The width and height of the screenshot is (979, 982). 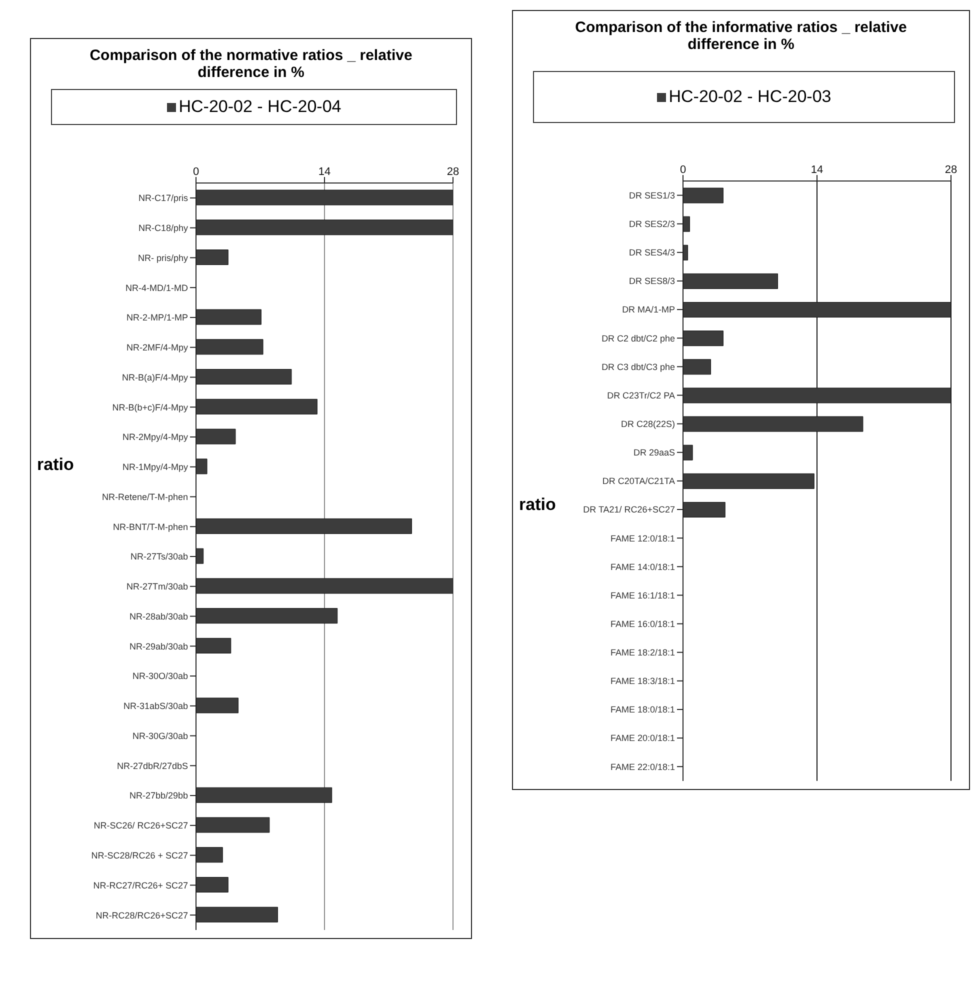 What do you see at coordinates (750, 97) in the screenshot?
I see `legend-label: HC-20-02 - HC-20-03` at bounding box center [750, 97].